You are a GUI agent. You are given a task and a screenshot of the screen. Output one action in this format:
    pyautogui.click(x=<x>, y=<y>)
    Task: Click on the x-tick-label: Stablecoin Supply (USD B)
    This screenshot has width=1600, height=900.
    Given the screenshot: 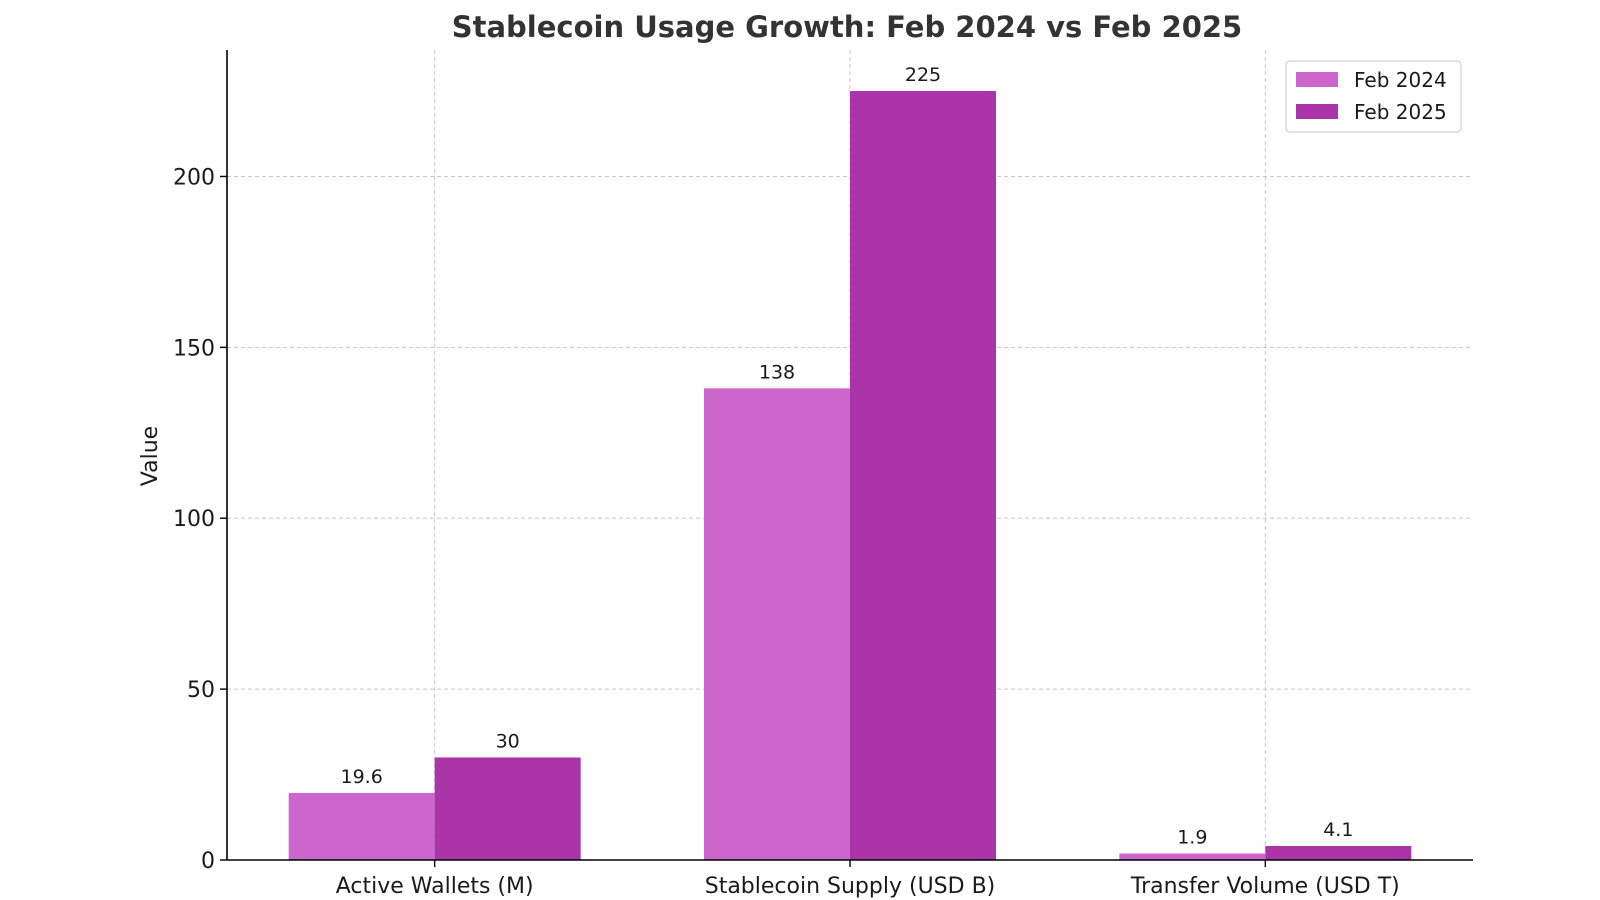 What is the action you would take?
    pyautogui.click(x=850, y=886)
    